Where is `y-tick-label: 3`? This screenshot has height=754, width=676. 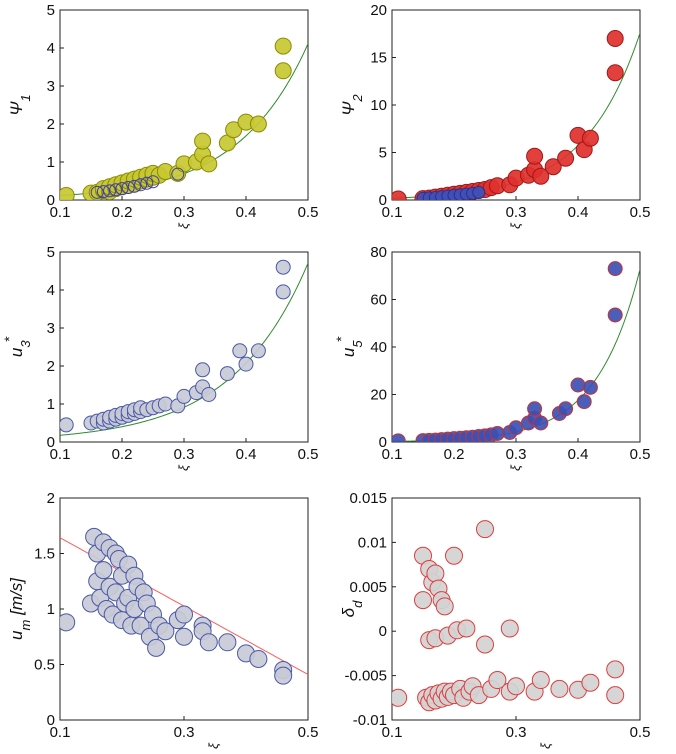 y-tick-label: 3 is located at coordinates (51, 328).